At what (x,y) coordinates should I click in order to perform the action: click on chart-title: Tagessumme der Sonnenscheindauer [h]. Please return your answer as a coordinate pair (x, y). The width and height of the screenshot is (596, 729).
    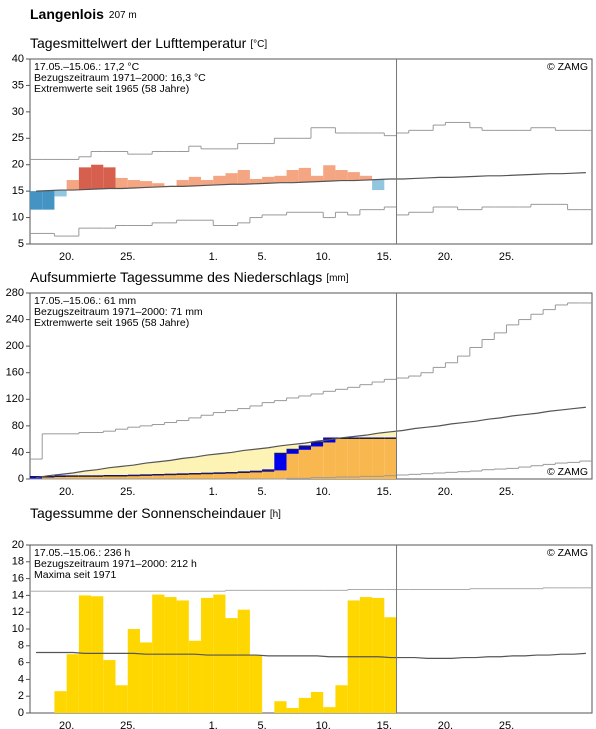
    Looking at the image, I should click on (155, 513).